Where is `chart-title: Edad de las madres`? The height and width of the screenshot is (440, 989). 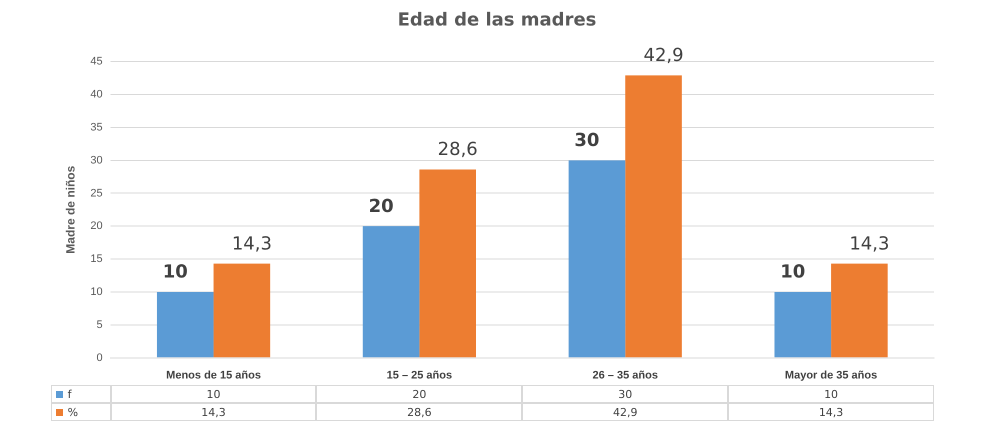 chart-title: Edad de las madres is located at coordinates (497, 19).